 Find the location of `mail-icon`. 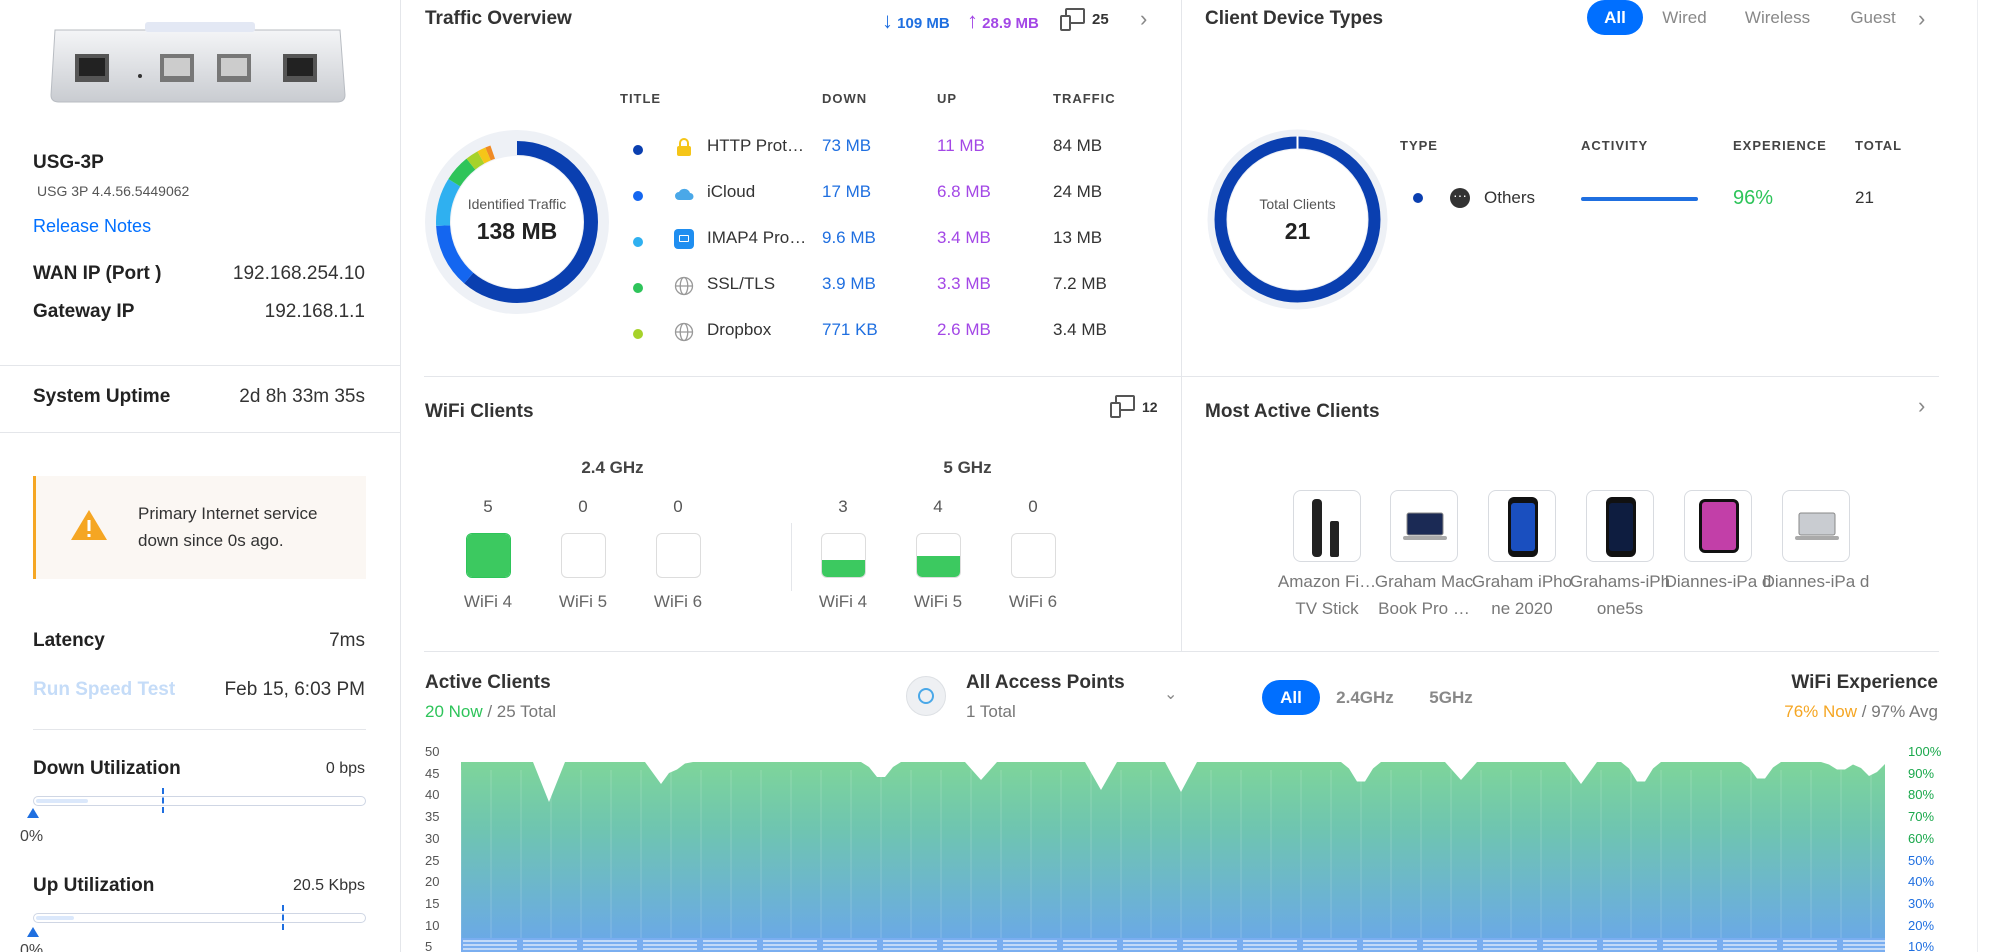

mail-icon is located at coordinates (684, 239).